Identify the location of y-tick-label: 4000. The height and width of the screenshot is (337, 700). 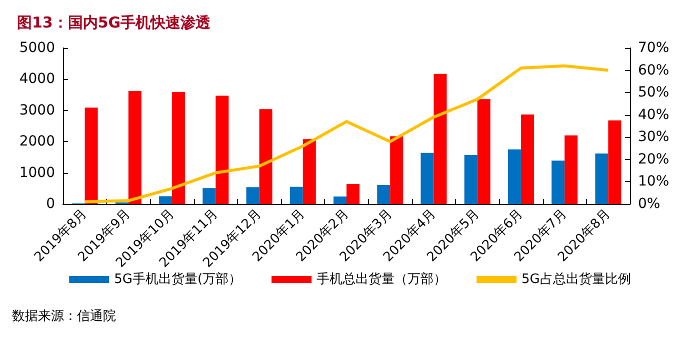
(37, 79).